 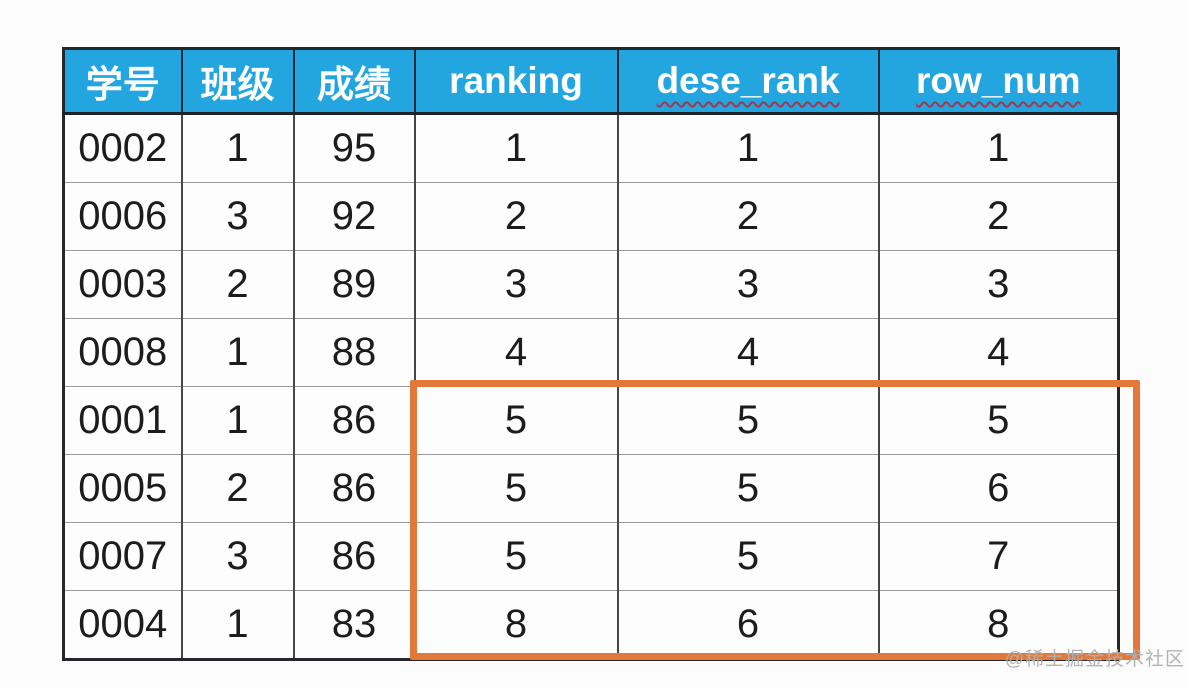 I want to click on watermark: @稀土掘金技术社区, so click(x=1094, y=659).